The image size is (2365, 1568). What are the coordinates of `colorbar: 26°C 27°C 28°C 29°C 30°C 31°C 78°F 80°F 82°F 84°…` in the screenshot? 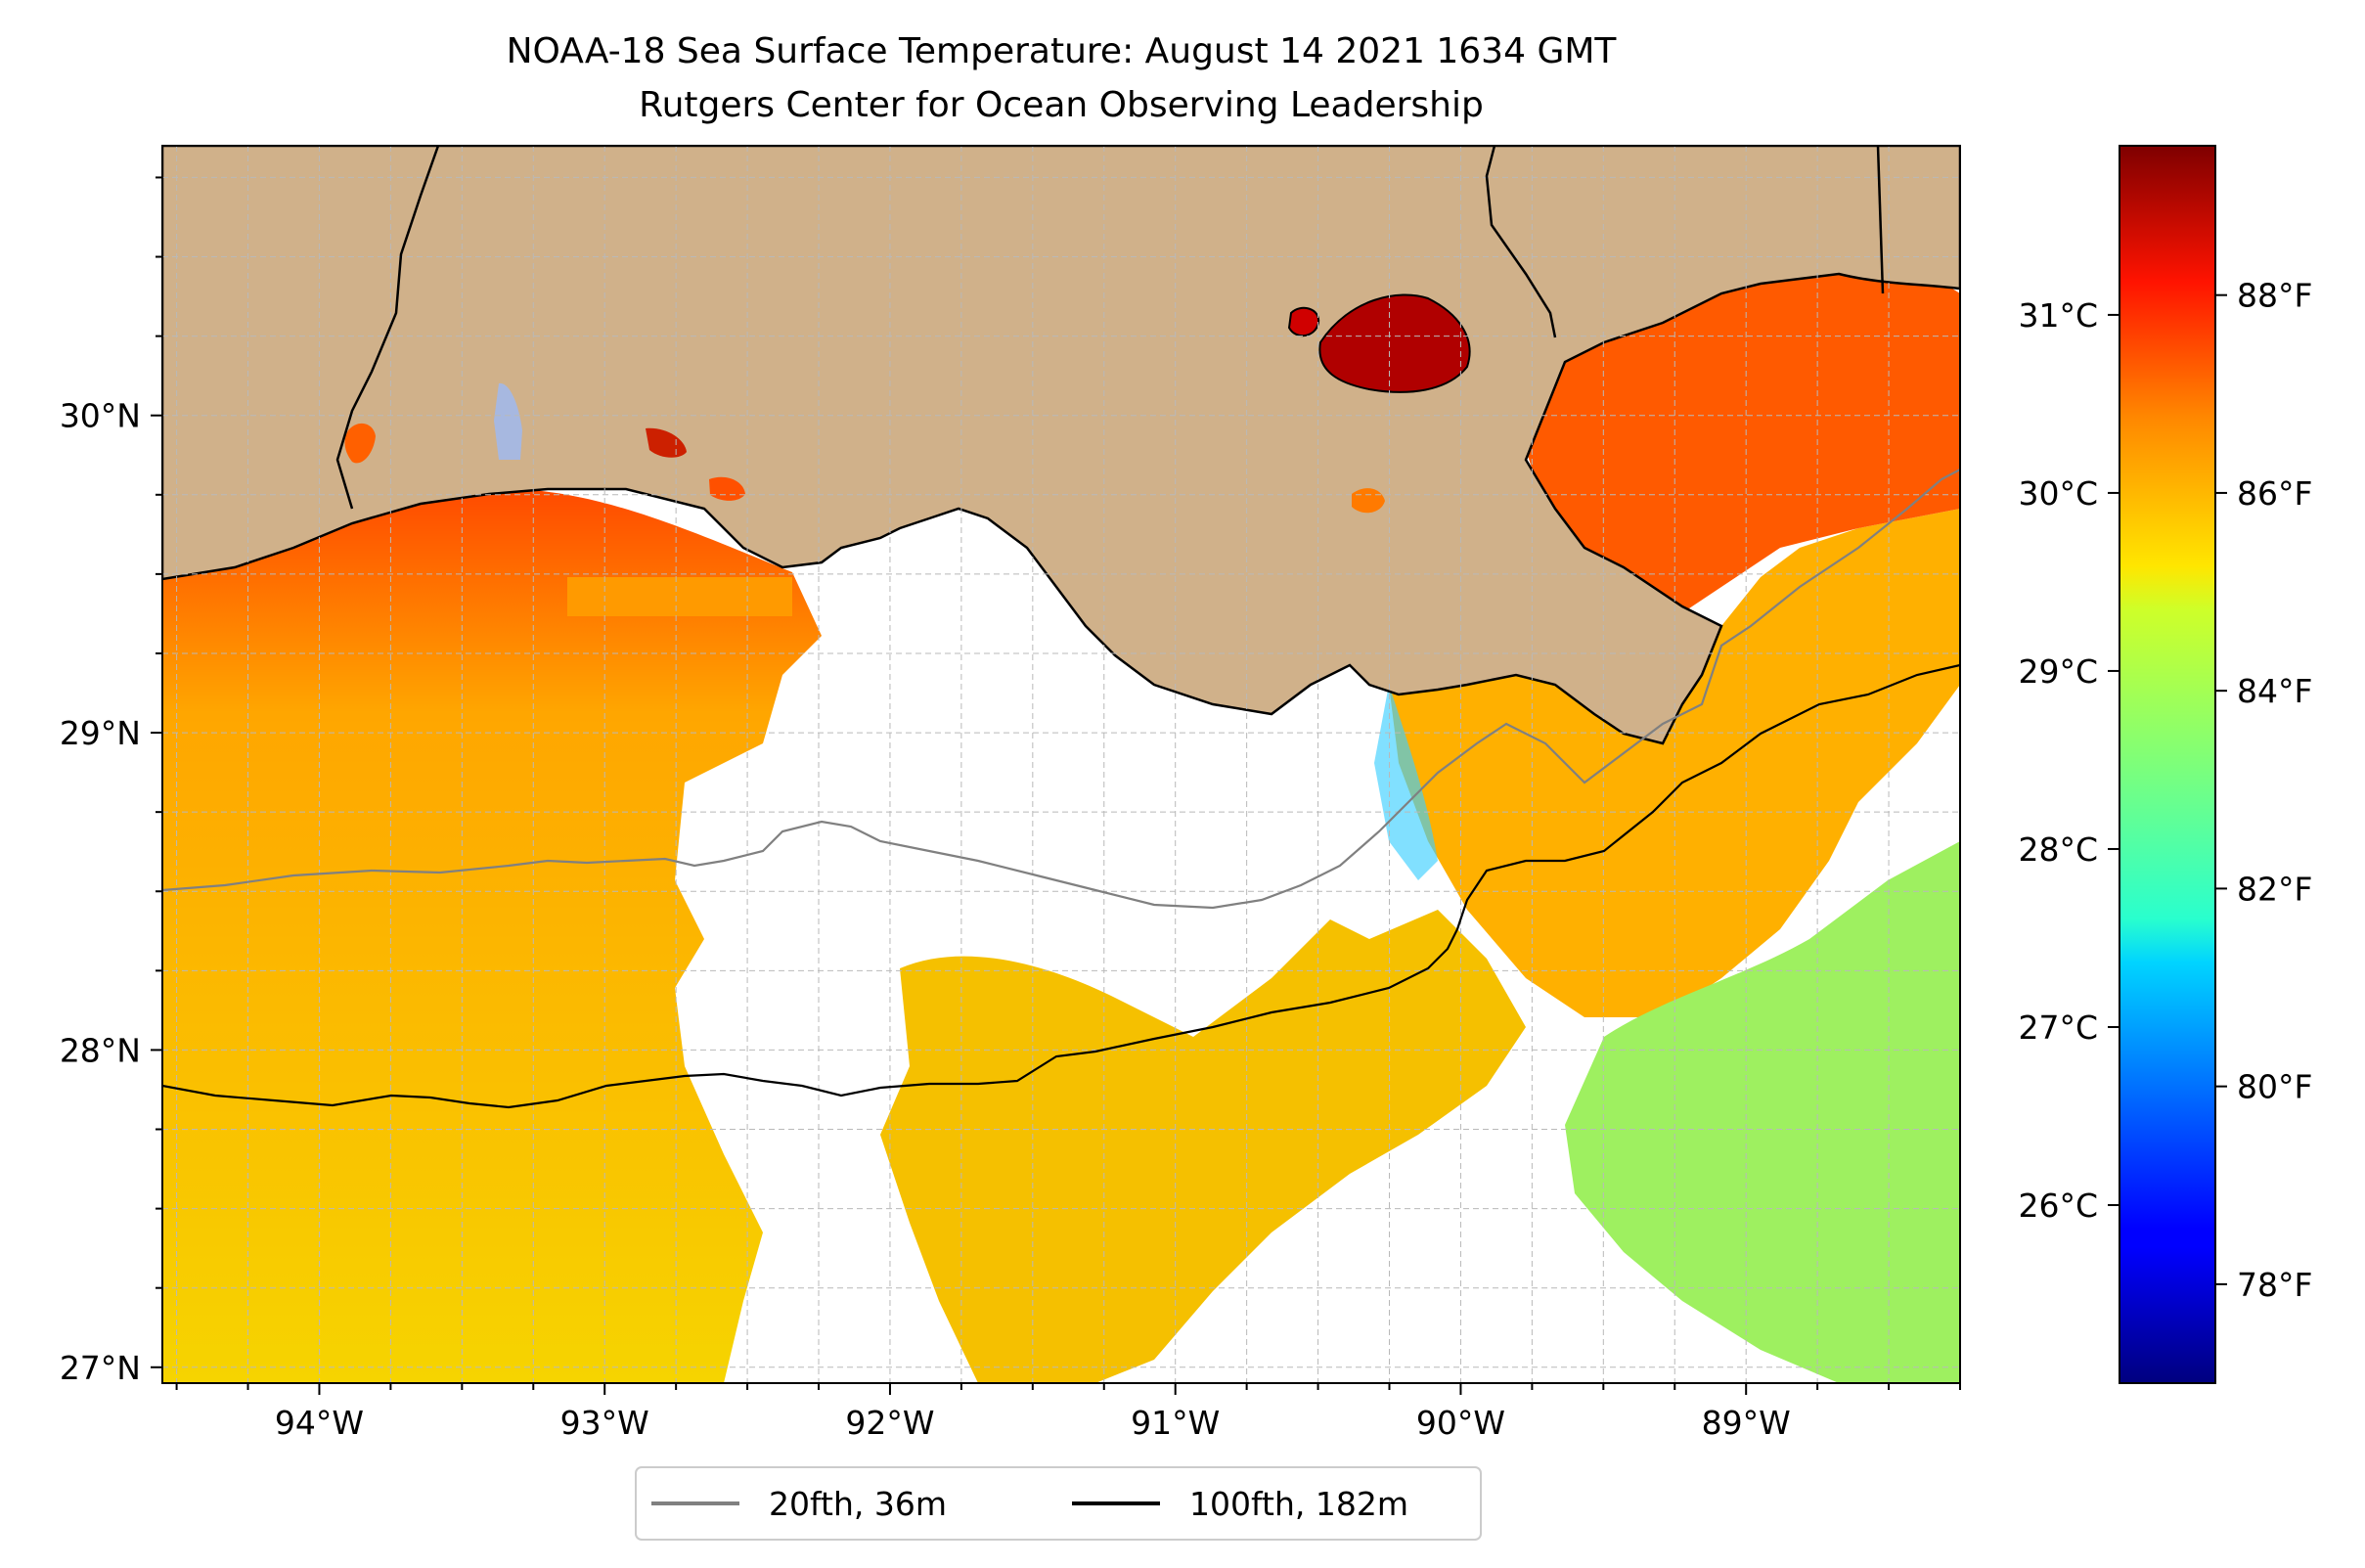 It's located at (2165, 764).